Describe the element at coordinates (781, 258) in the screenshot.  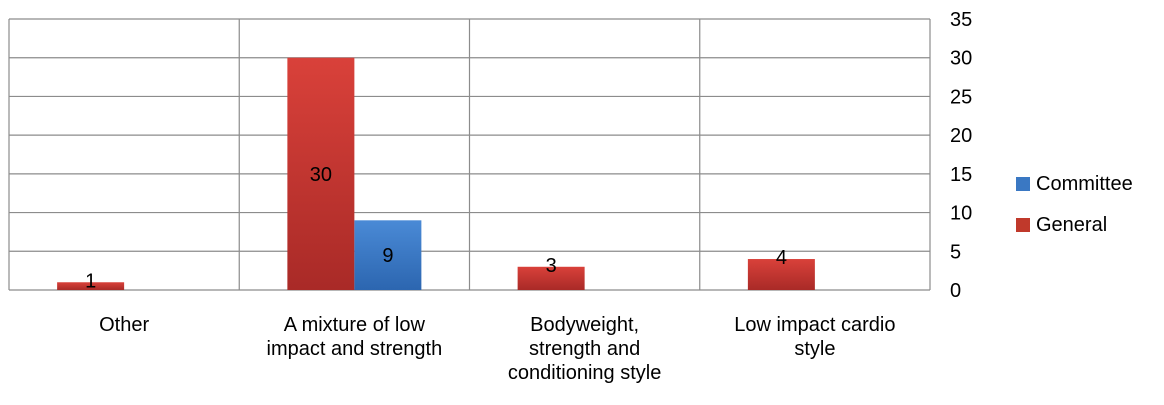
I see `data-label-general: 4` at that location.